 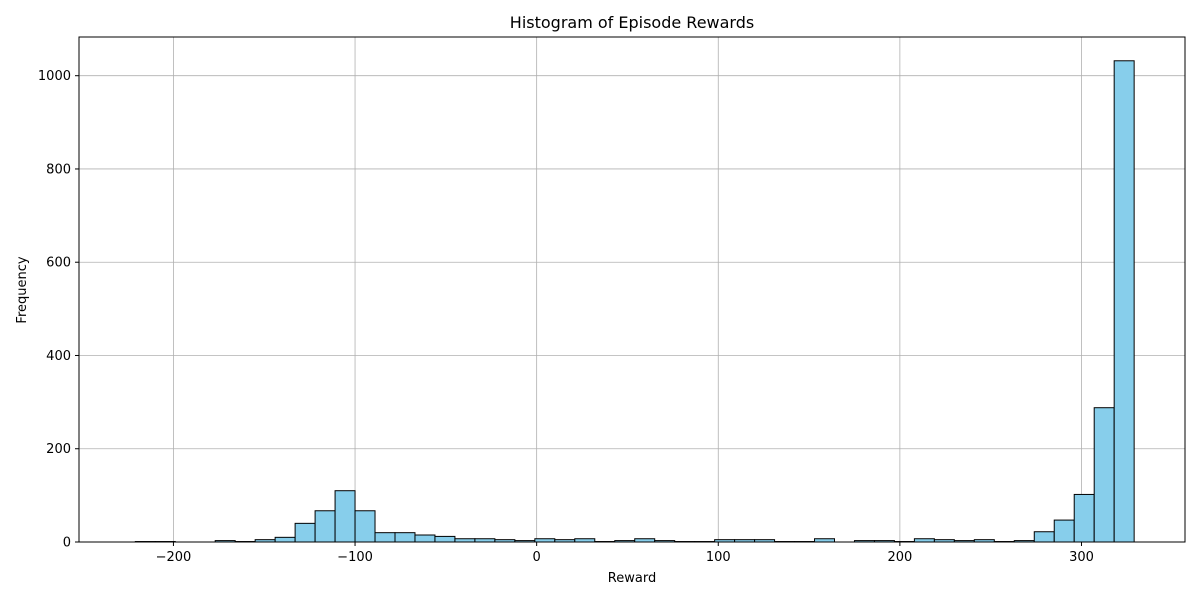 What do you see at coordinates (718, 557) in the screenshot?
I see `x-tick-label: 100` at bounding box center [718, 557].